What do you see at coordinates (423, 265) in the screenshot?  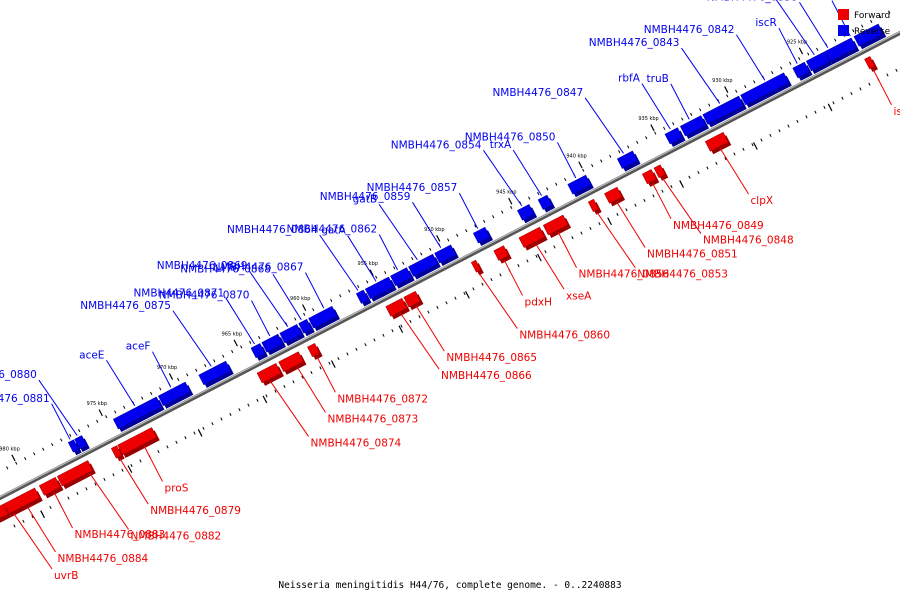 I see `gene-gatb` at bounding box center [423, 265].